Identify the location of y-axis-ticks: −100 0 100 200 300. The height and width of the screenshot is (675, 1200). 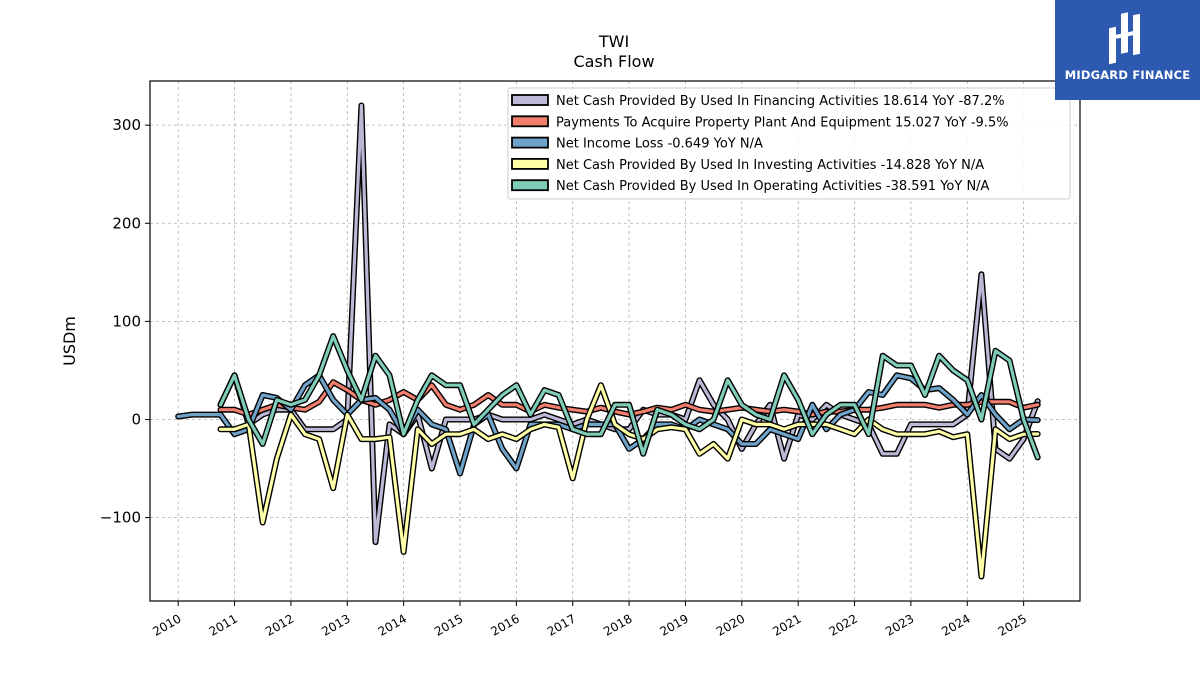
(125, 321).